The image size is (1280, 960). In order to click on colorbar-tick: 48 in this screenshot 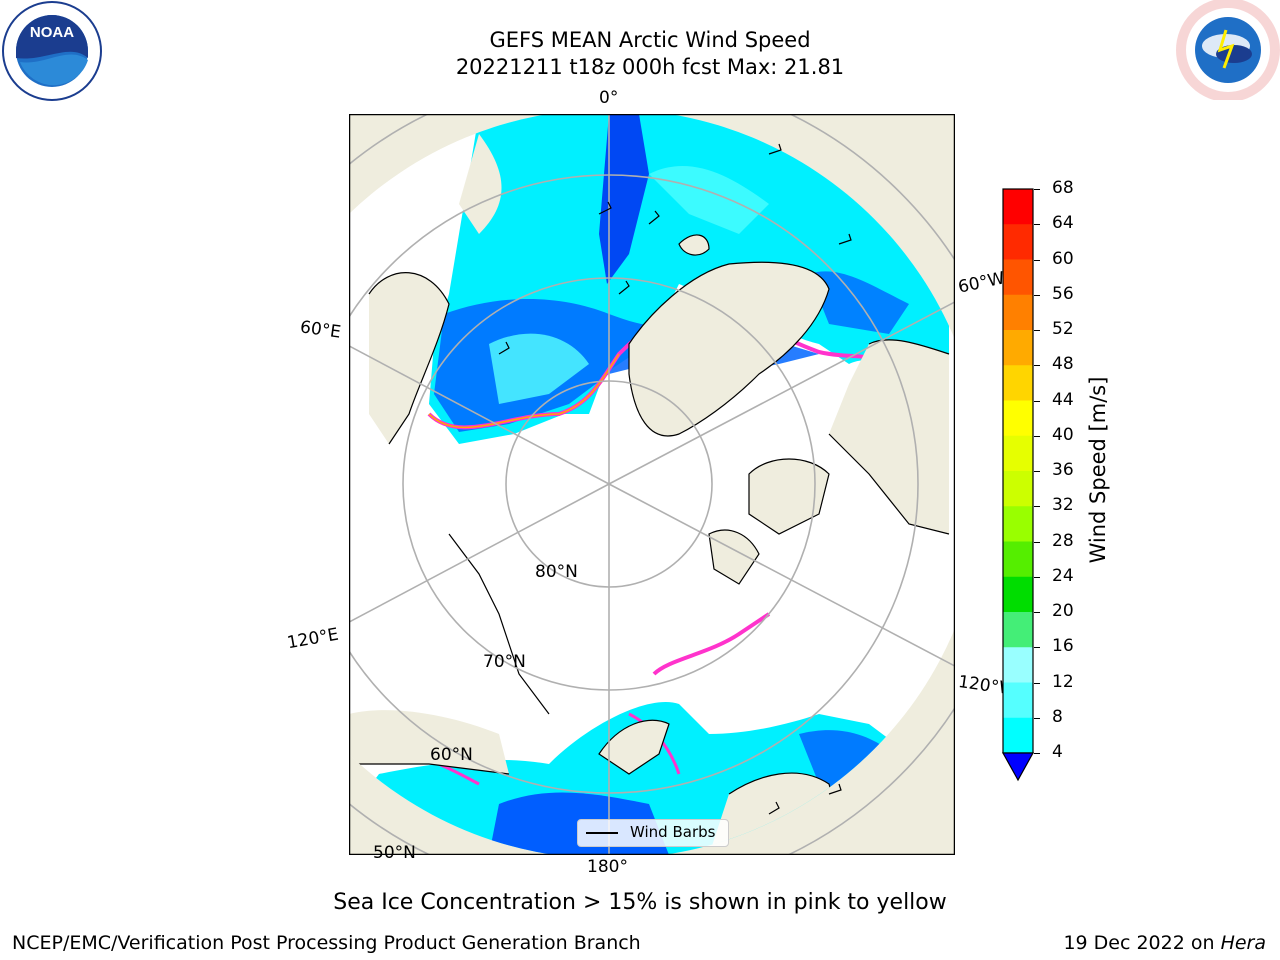, I will do `click(1063, 364)`.